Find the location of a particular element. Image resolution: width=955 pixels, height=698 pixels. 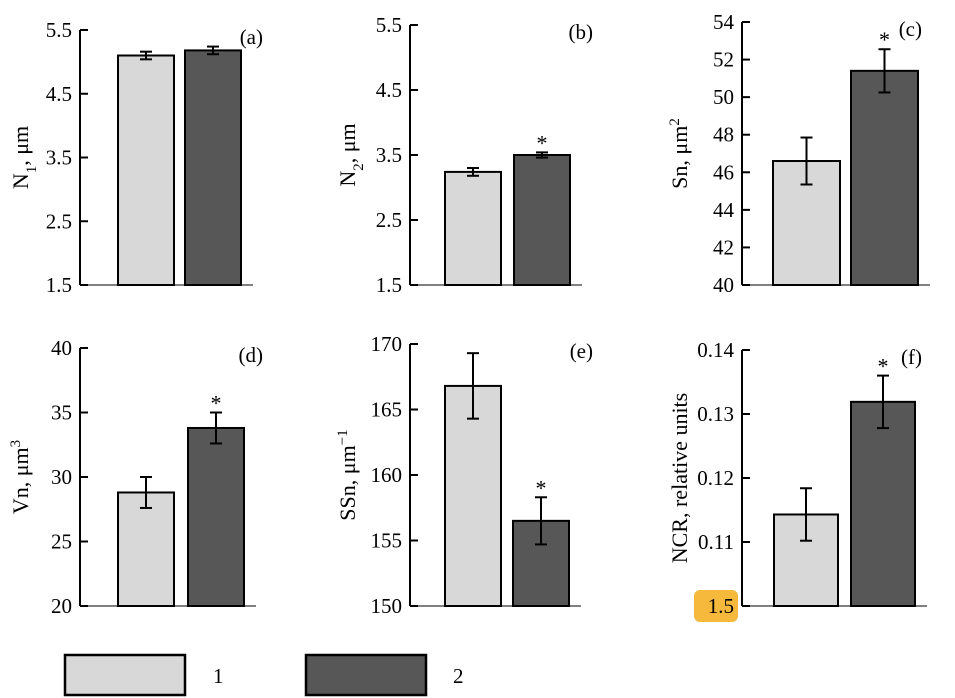

y-tick-label: 170 is located at coordinates (387, 344).